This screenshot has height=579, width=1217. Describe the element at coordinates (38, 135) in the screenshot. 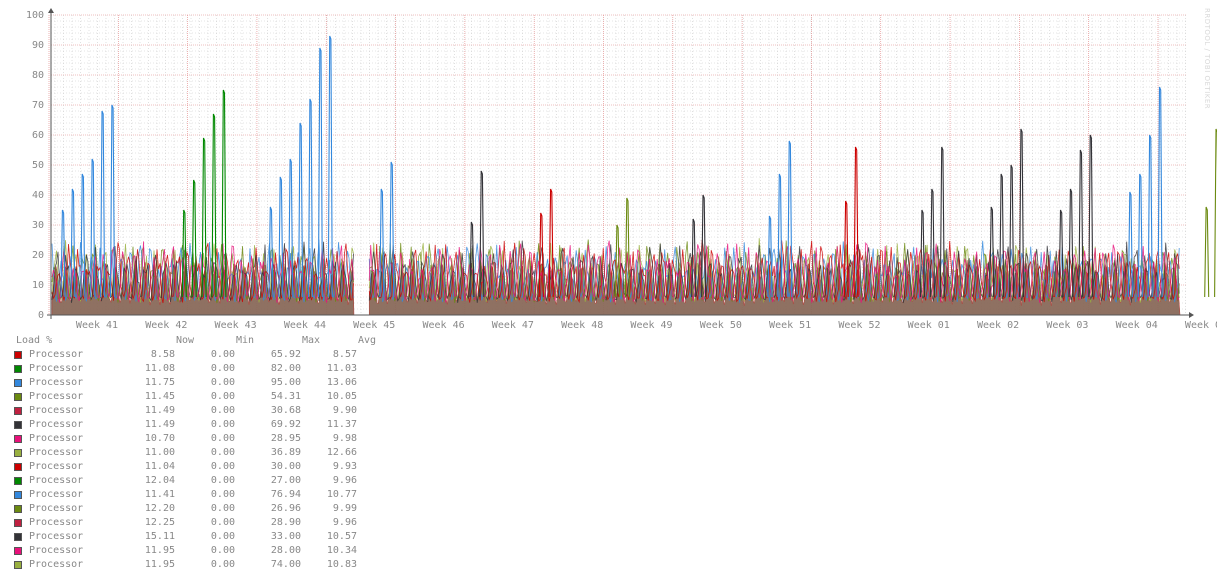

I see `y-tick-label: 60` at that location.